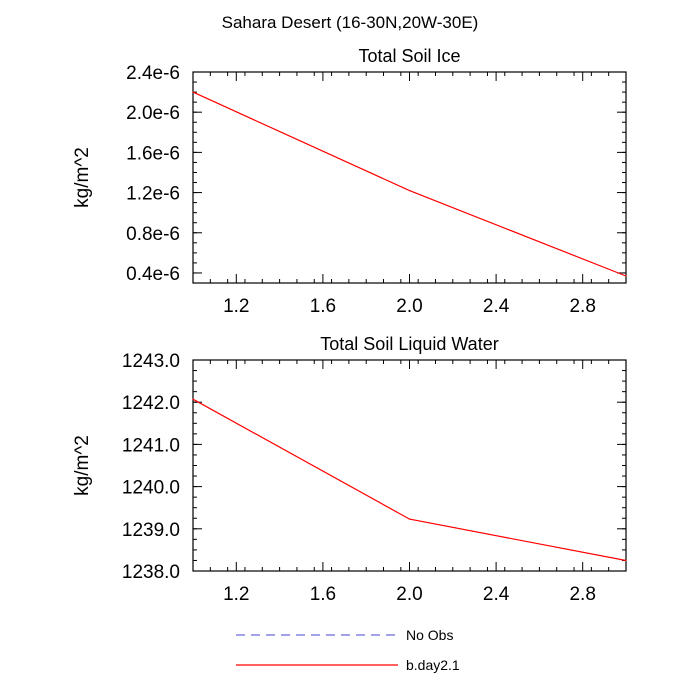  Describe the element at coordinates (151, 403) in the screenshot. I see `y-tick-label: 1242.0` at that location.